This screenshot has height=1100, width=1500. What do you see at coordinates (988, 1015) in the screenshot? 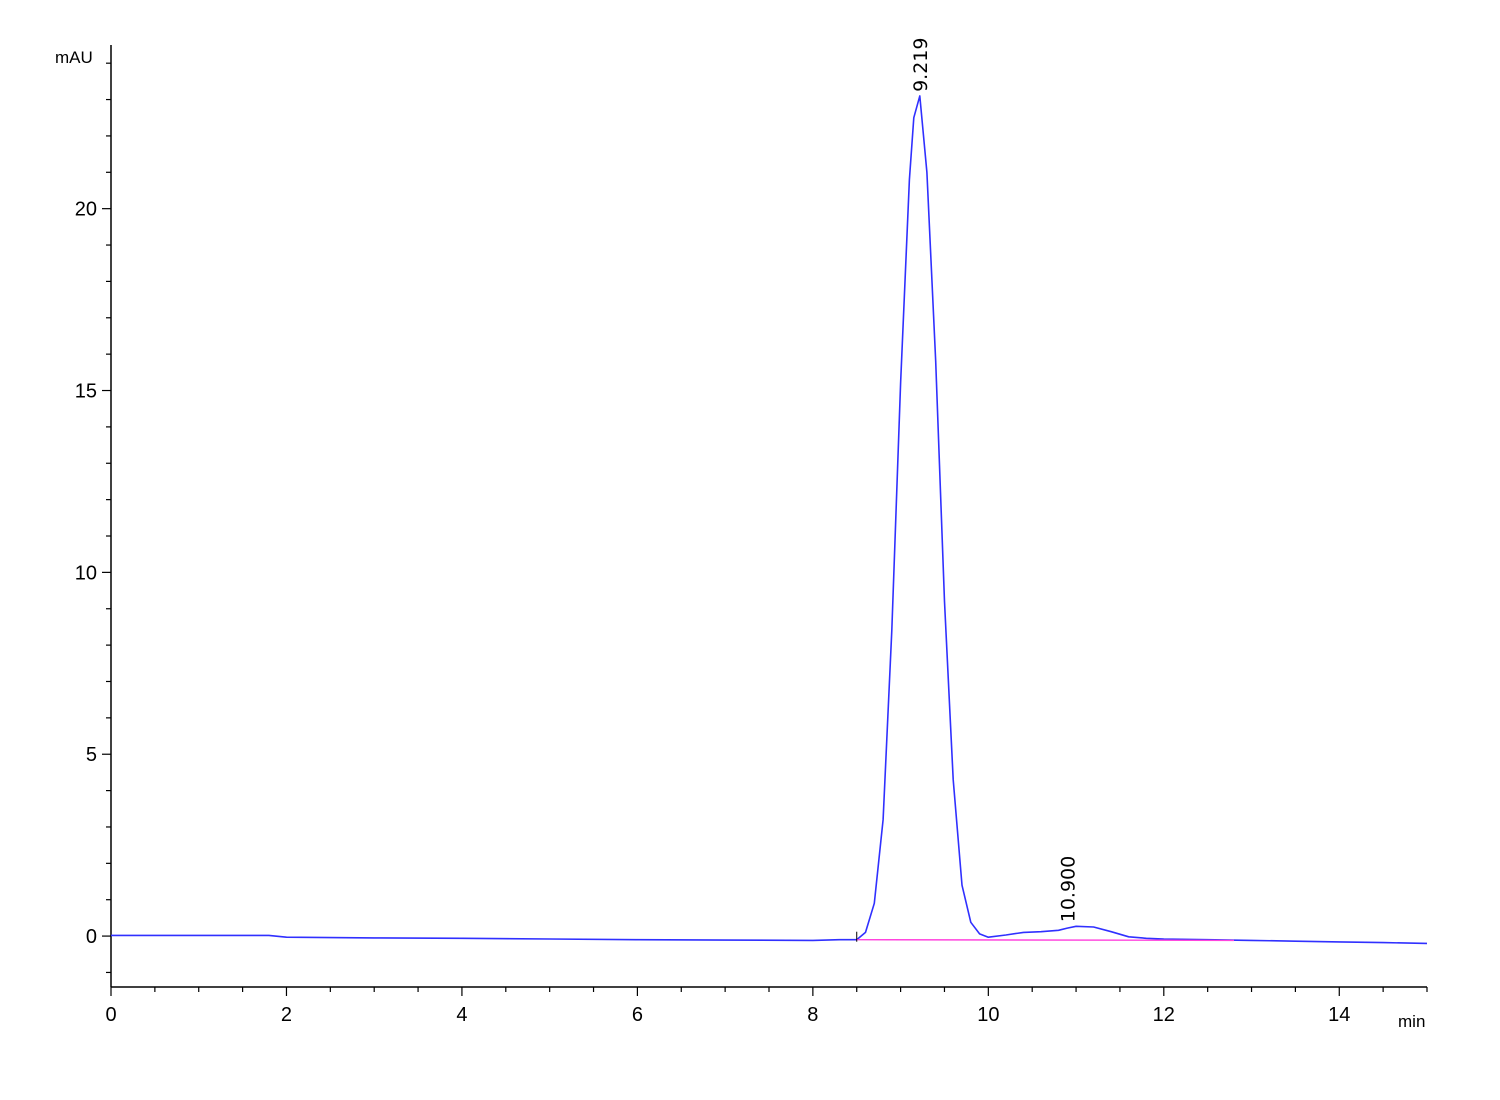
I see `x-tick-label: 10` at bounding box center [988, 1015].